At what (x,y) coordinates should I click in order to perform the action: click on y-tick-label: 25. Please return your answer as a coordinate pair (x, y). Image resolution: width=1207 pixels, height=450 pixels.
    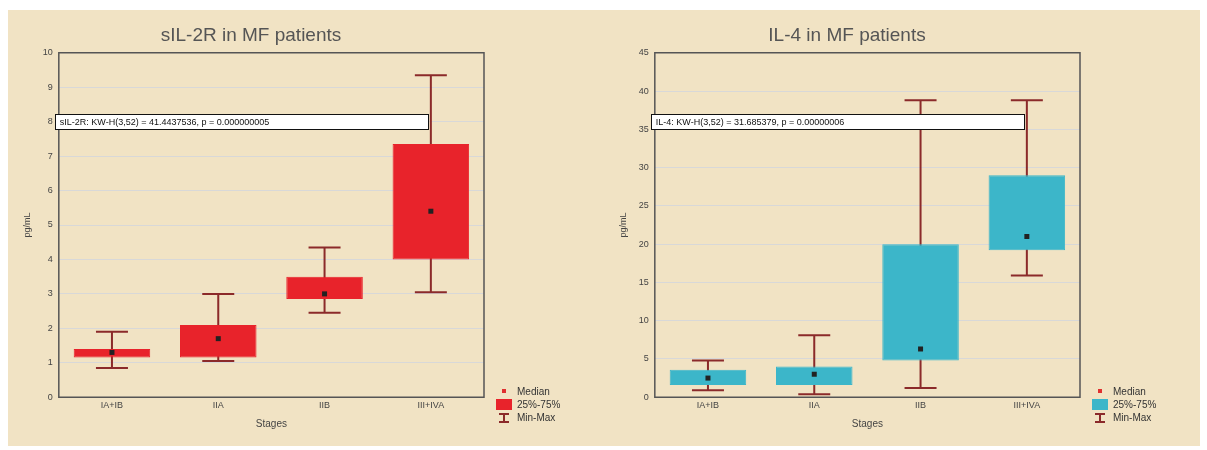
    Looking at the image, I should click on (643, 205).